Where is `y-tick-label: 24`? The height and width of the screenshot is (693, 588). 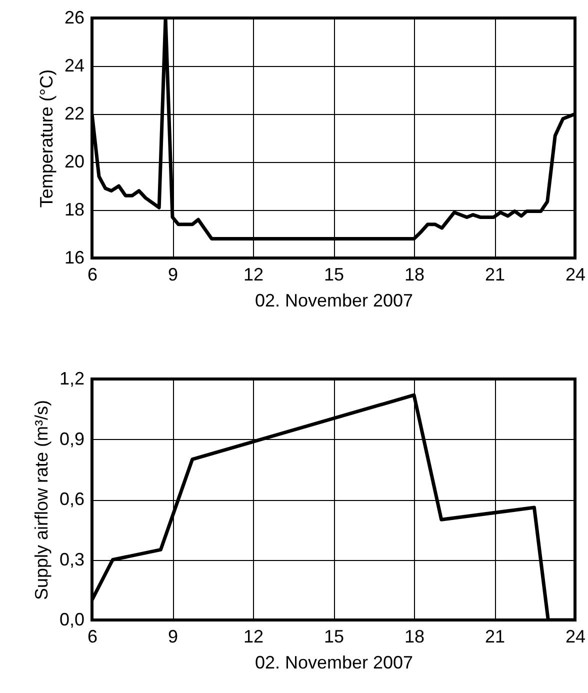 y-tick-label: 24 is located at coordinates (74, 66).